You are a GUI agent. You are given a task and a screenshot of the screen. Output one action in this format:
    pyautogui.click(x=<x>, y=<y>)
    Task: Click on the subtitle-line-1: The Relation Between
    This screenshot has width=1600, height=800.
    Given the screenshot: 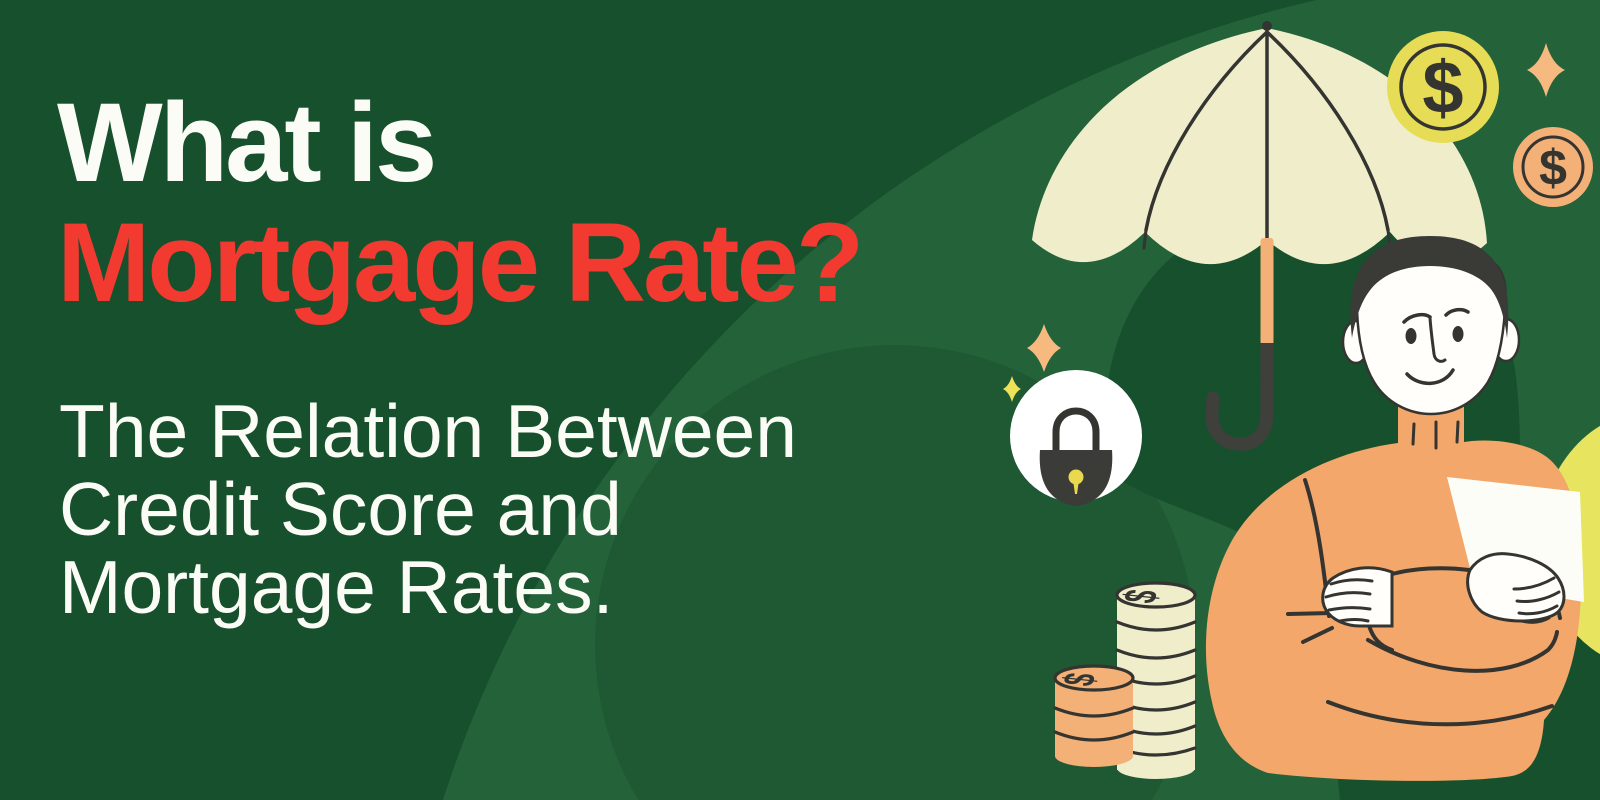 What is the action you would take?
    pyautogui.click(x=428, y=431)
    